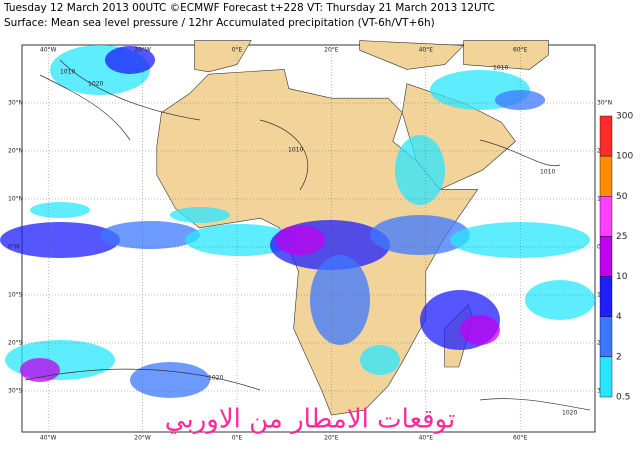  Describe the element at coordinates (310, 420) in the screenshot. I see `watermark: توقعات الامطار من الاوربي` at that location.